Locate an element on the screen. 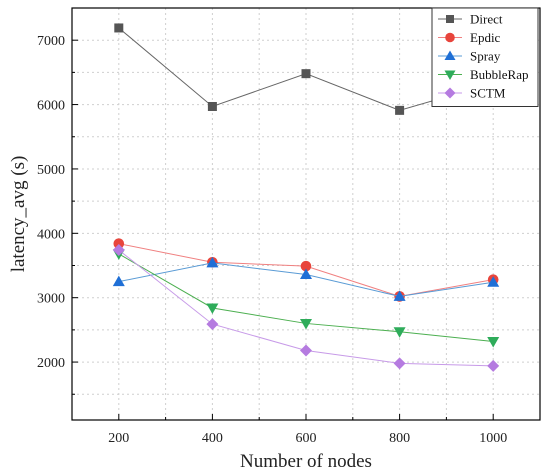 The height and width of the screenshot is (475, 550). legend-item: SCTM is located at coordinates (472, 93).